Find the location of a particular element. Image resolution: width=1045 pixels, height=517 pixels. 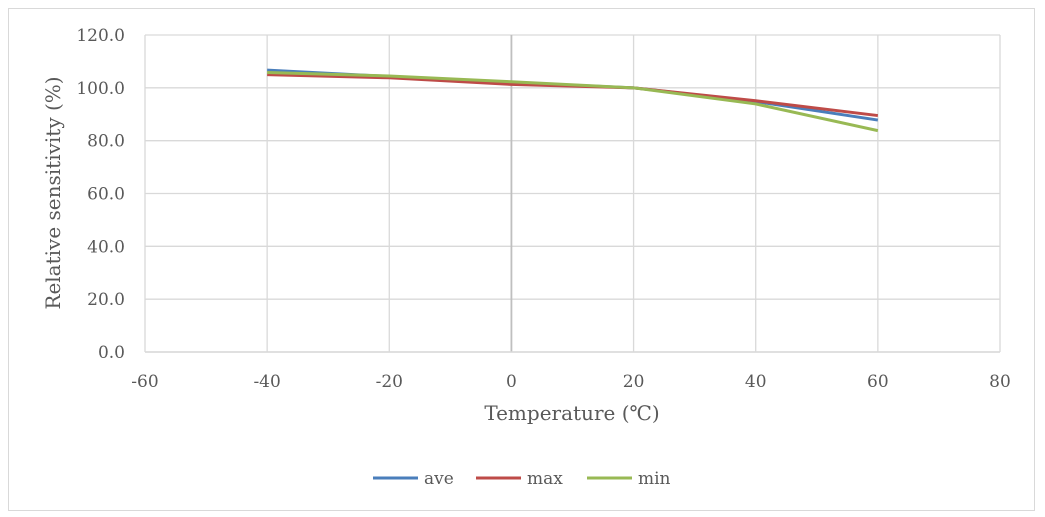

legend-label-max: max is located at coordinates (545, 479).